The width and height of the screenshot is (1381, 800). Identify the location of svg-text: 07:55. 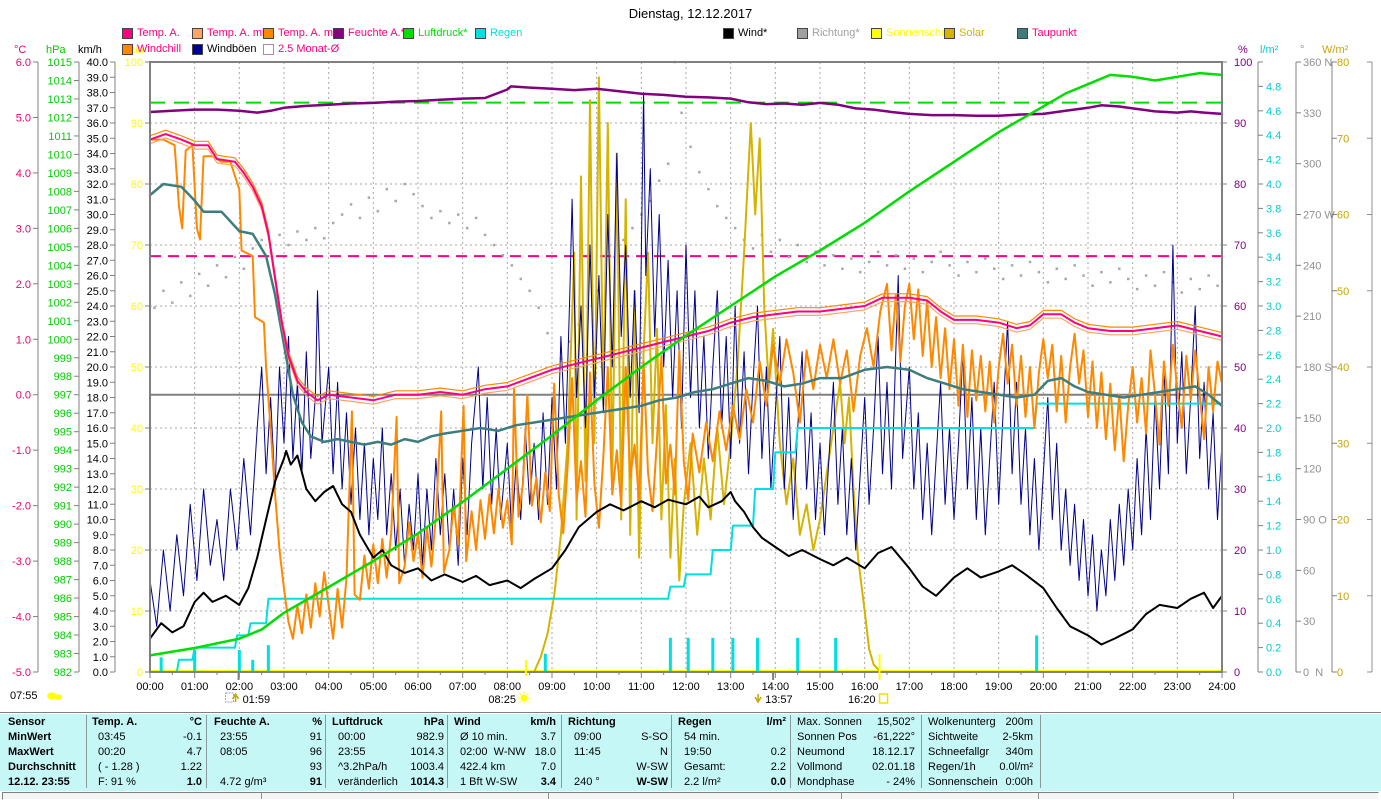
(24, 696).